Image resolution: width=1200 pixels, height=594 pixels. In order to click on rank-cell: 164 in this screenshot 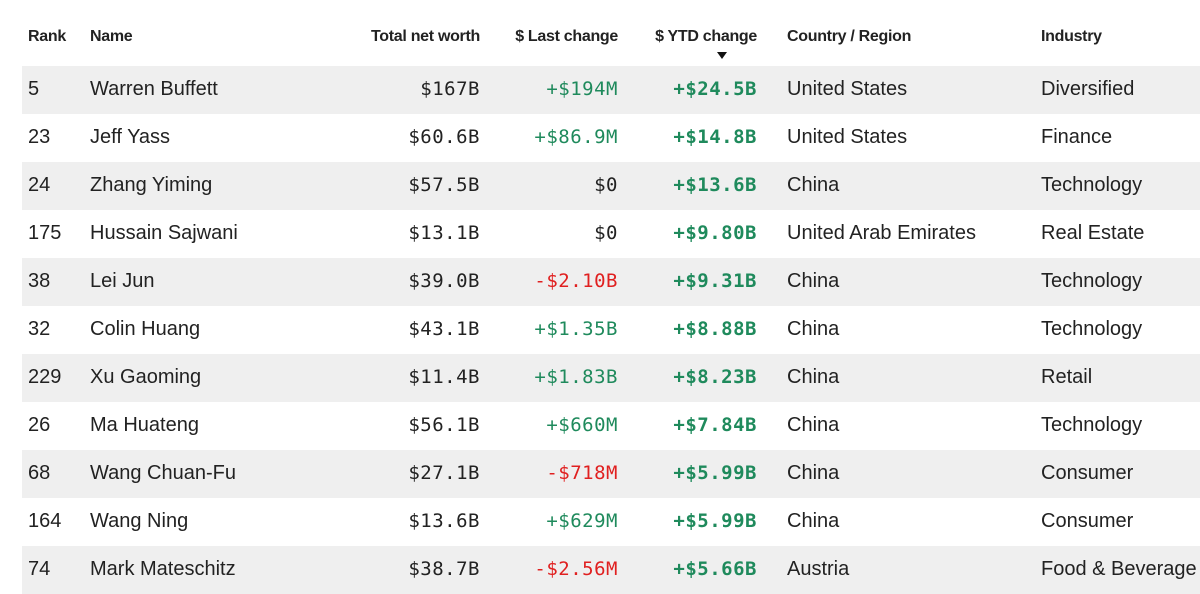, I will do `click(45, 521)`.